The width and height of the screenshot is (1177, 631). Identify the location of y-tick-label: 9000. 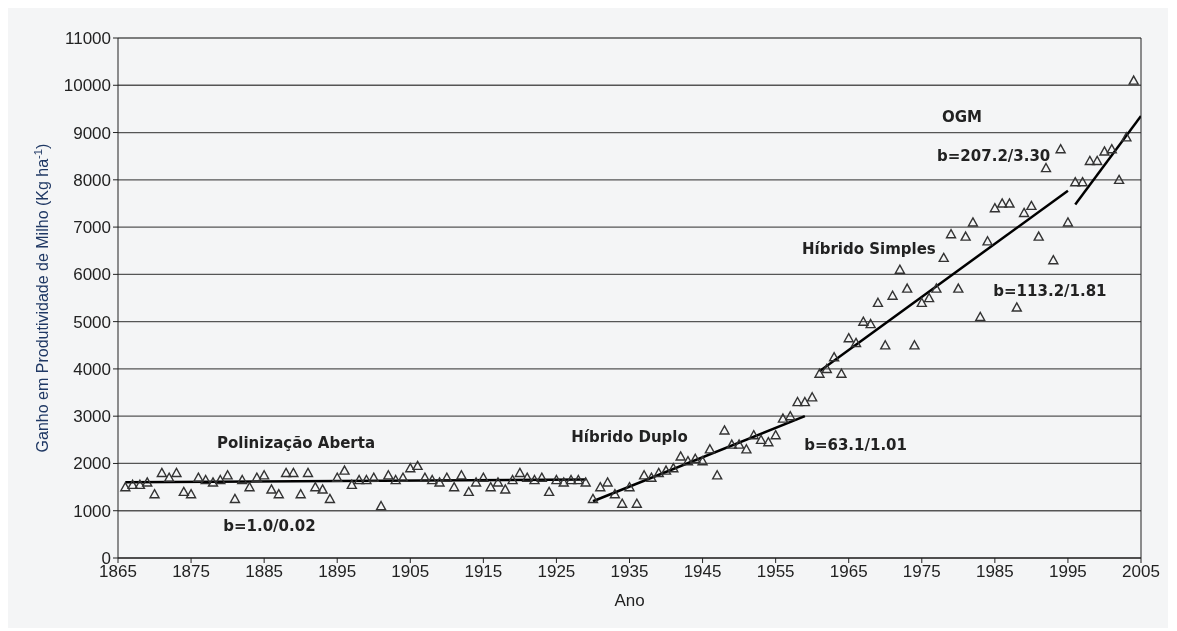
(92, 133).